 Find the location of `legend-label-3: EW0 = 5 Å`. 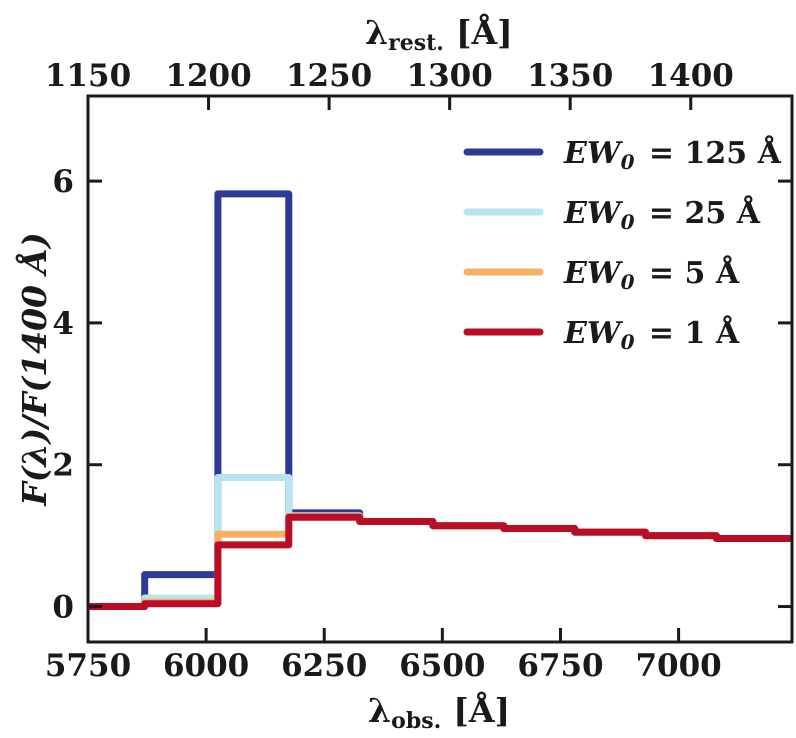

legend-label-3: EW0 = 5 Å is located at coordinates (651, 274).